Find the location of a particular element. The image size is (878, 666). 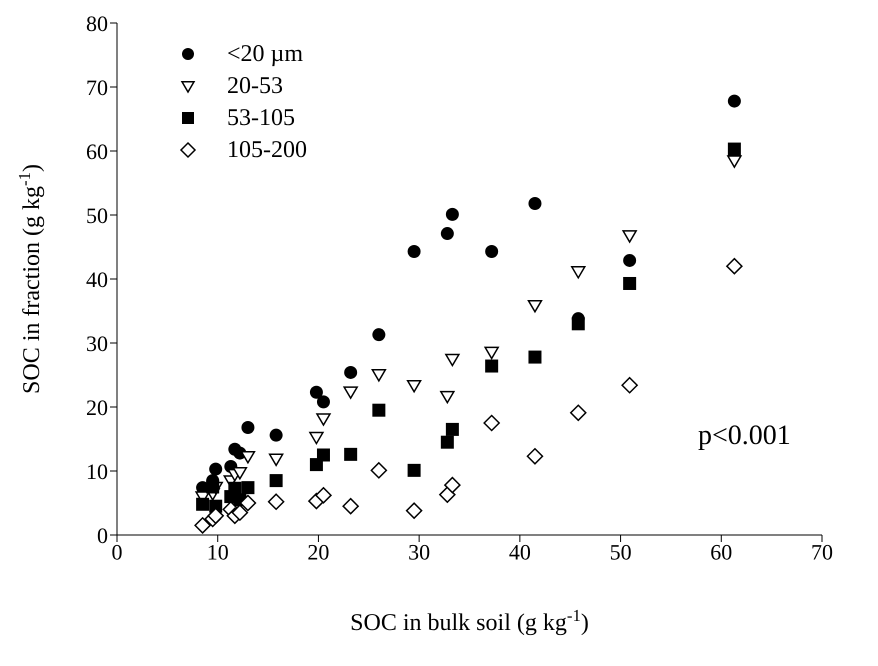

y-tick-label: 60 is located at coordinates (97, 151).